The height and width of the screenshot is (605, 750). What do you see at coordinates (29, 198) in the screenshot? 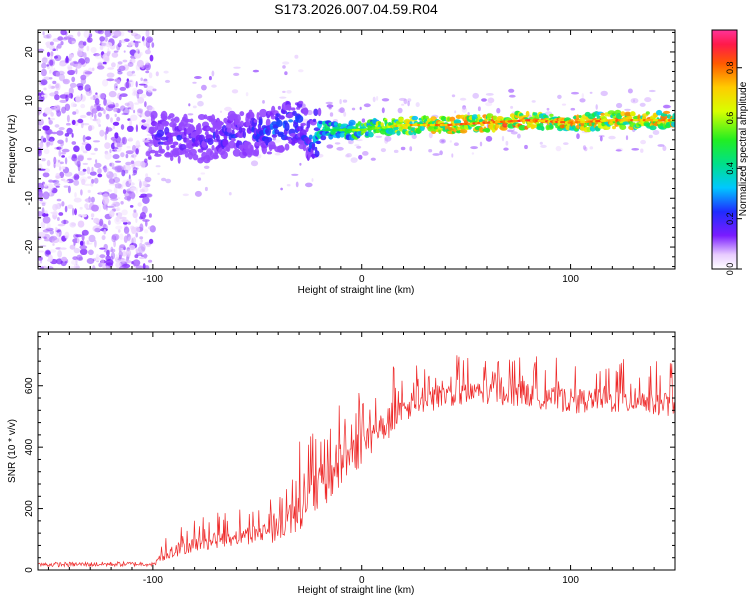
I see `y-tick-label: -10` at bounding box center [29, 198].